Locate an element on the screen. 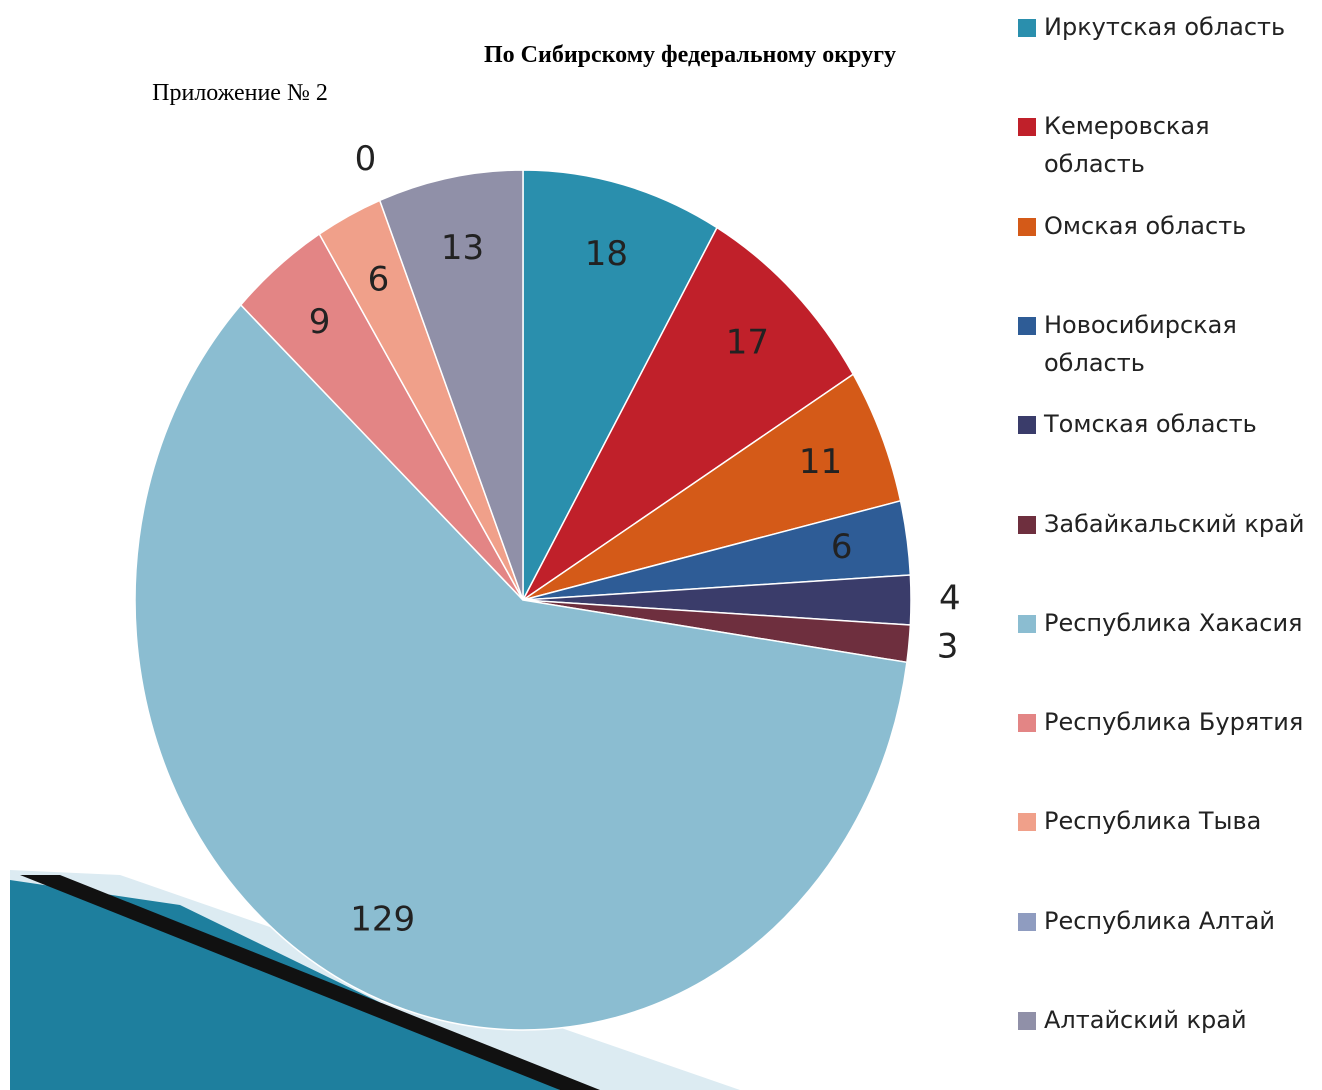 The width and height of the screenshot is (1322, 1090). legend-item: Забайкальский край is located at coordinates (1168, 524).